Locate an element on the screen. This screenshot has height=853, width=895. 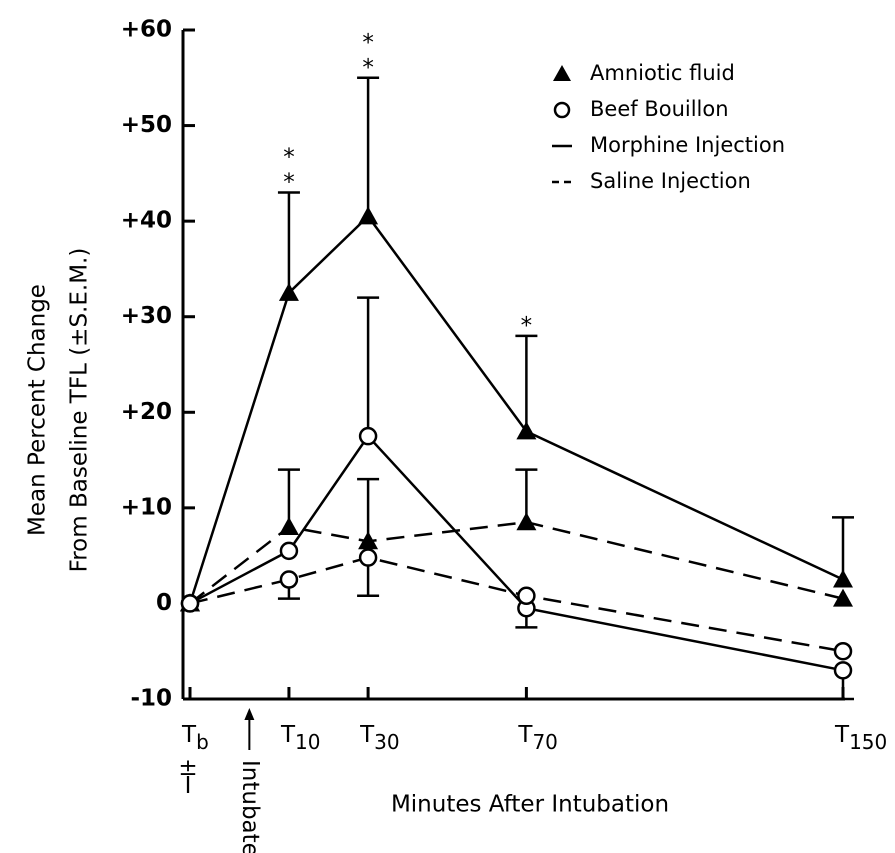
x-tick-label: T70 is located at coordinates (537, 738).